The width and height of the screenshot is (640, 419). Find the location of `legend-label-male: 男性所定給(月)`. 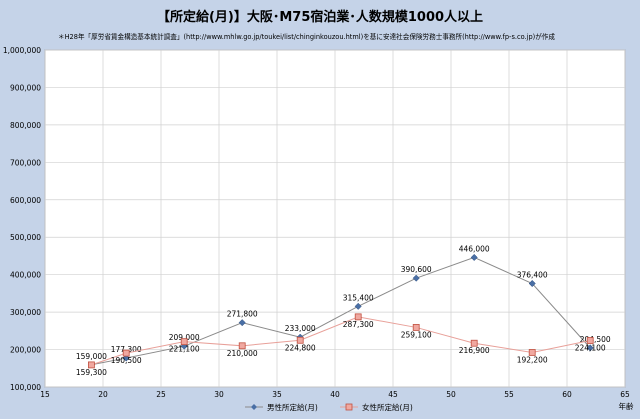

legend-label-male: 男性所定給(月) is located at coordinates (292, 407).